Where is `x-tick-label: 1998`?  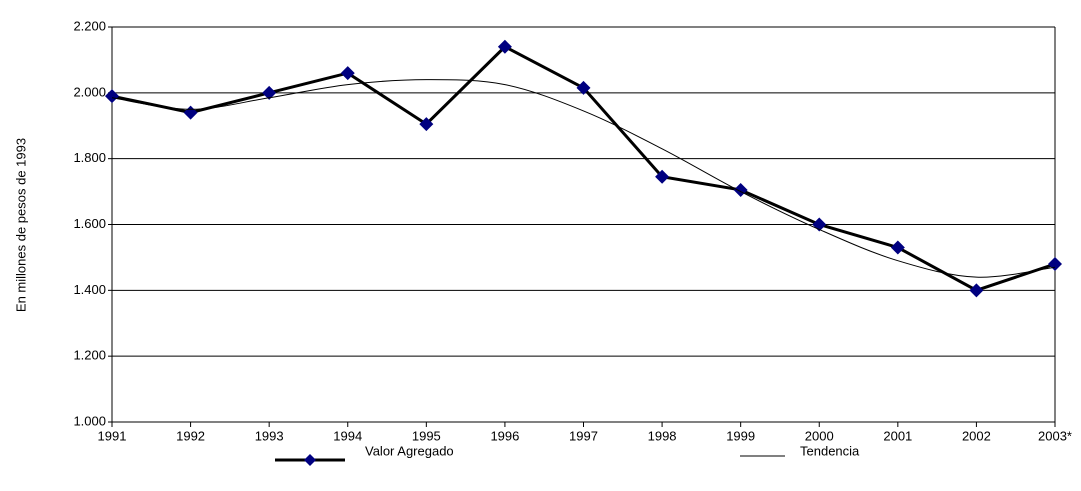 x-tick-label: 1998 is located at coordinates (662, 435).